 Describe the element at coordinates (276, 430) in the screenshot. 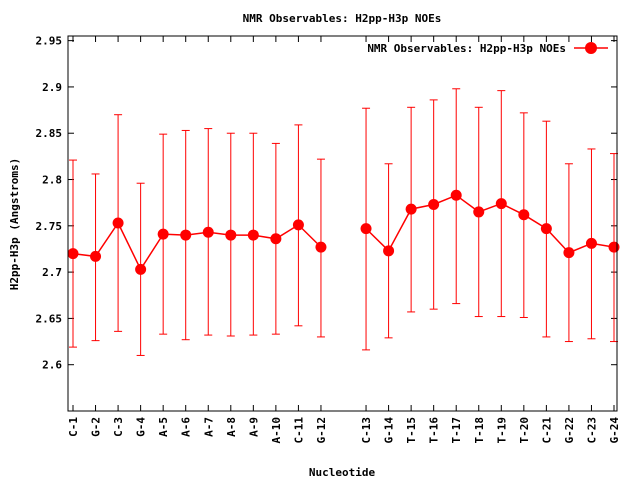

I see `x-tick-label: A-10` at that location.